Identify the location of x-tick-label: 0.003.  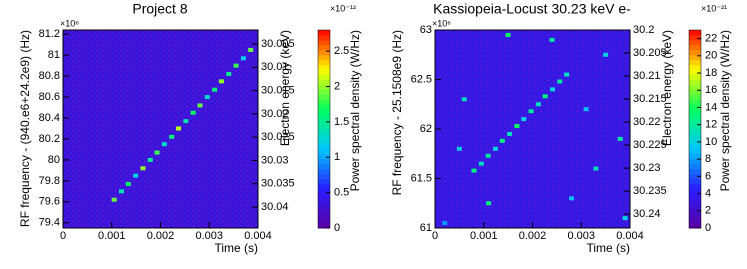
(209, 236).